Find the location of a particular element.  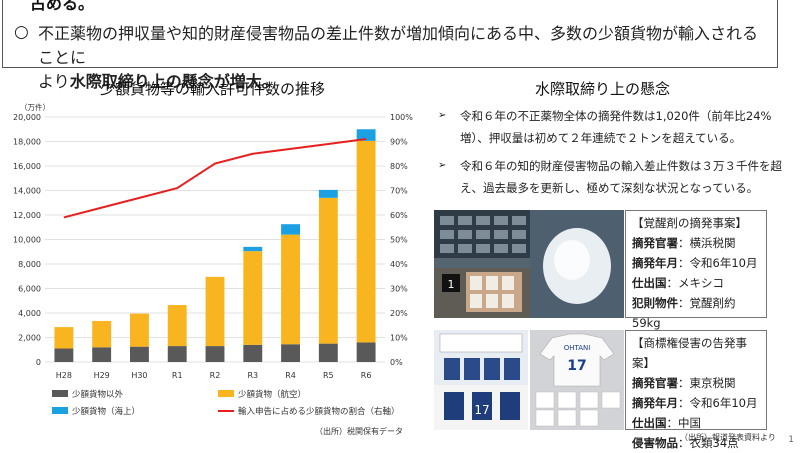

x-tick-label: R3 is located at coordinates (252, 375).